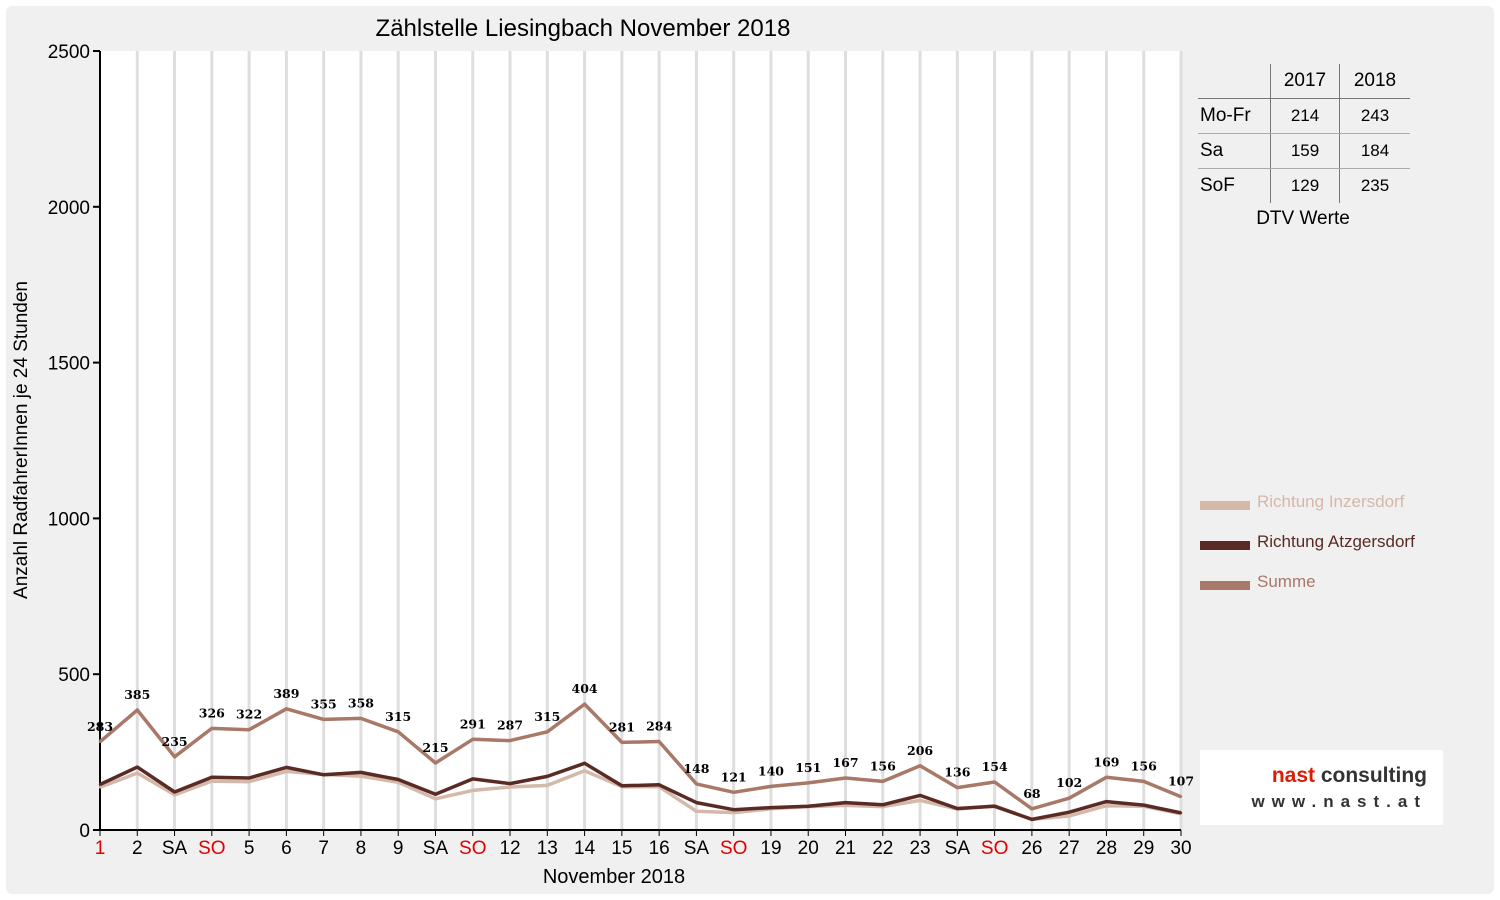 Image resolution: width=1500 pixels, height=900 pixels. I want to click on dtv-cell: 159, so click(1305, 151).